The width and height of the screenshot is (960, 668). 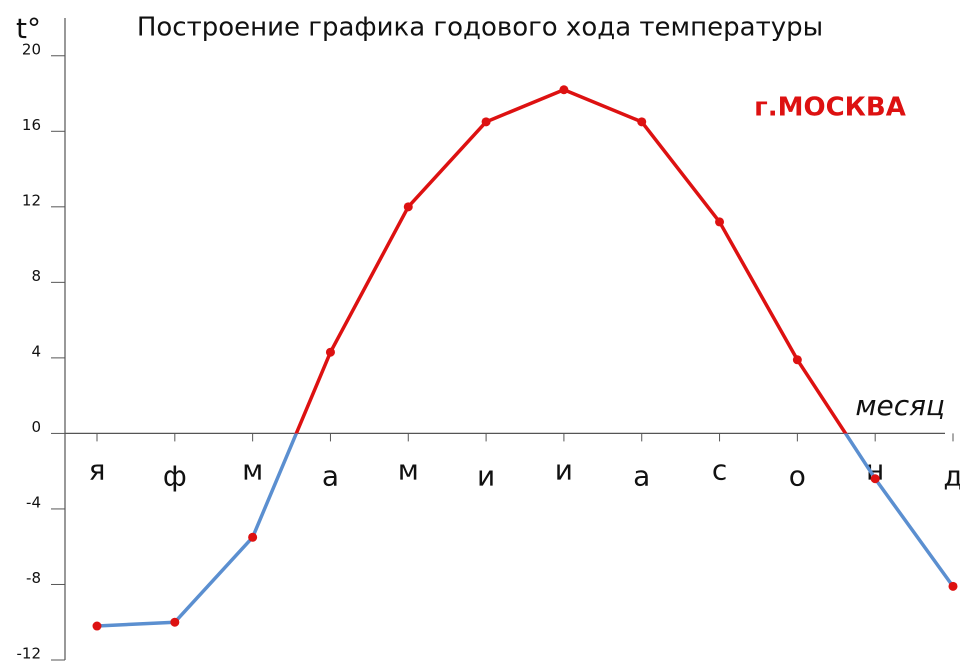 What do you see at coordinates (33, 578) in the screenshot?
I see `y-tick-label: -8` at bounding box center [33, 578].